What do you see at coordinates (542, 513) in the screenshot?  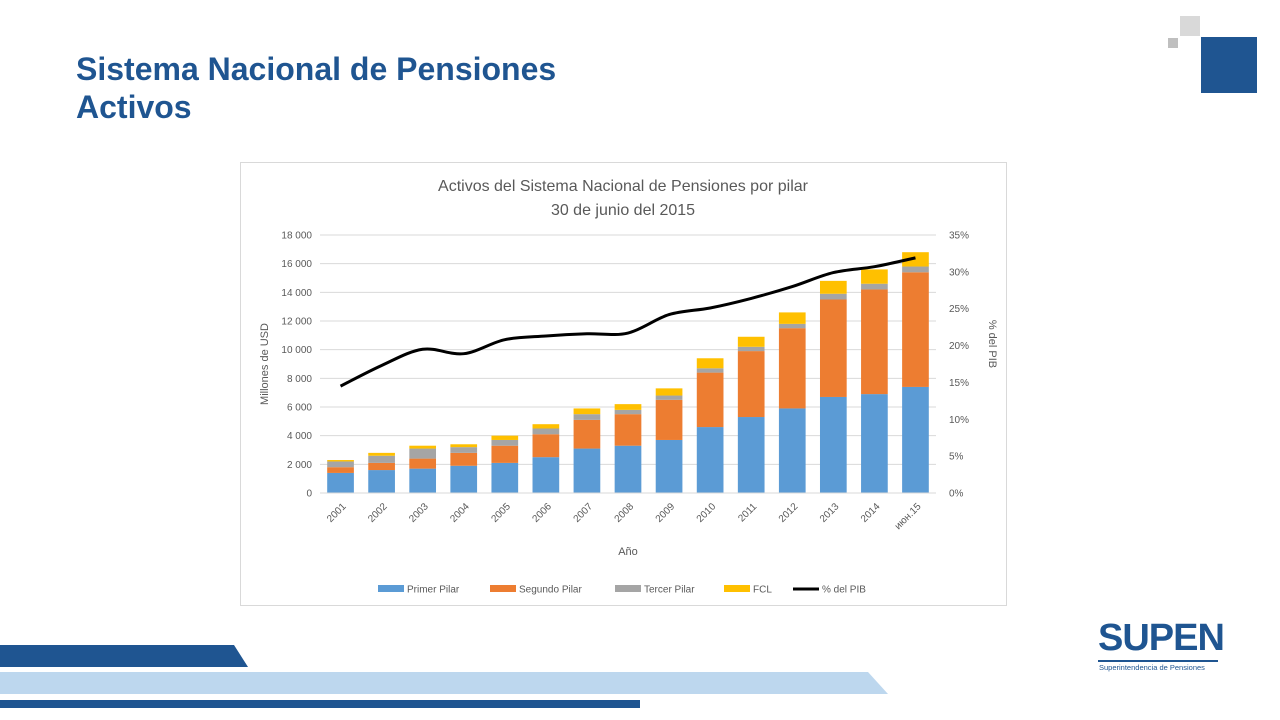 I see `x-tick-label: 2006` at bounding box center [542, 513].